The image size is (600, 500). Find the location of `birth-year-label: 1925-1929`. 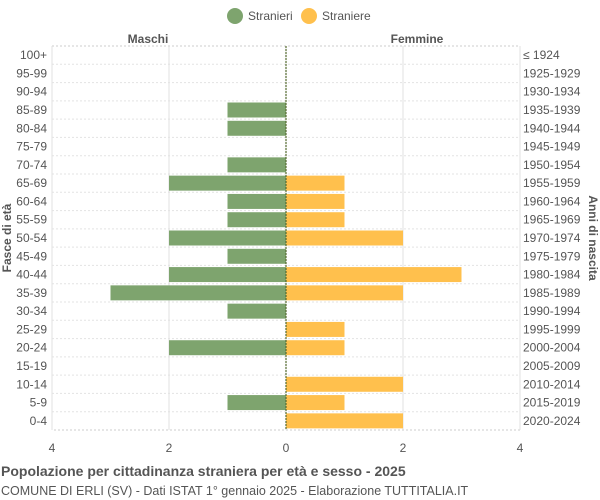

birth-year-label: 1925-1929 is located at coordinates (552, 73).